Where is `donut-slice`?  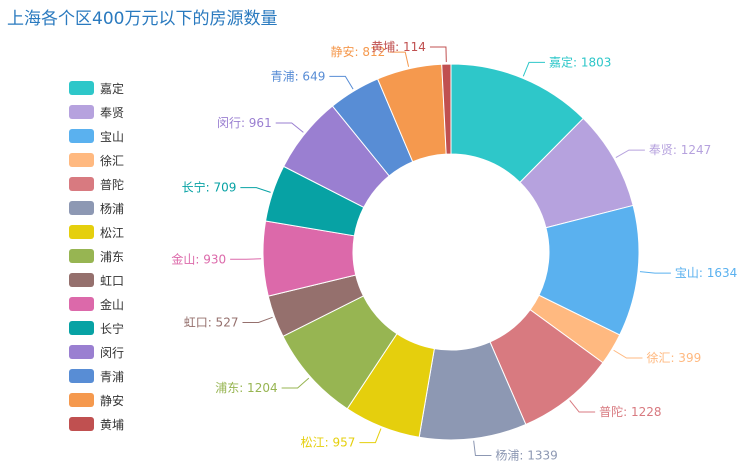
donut-slice is located at coordinates (446, 109).